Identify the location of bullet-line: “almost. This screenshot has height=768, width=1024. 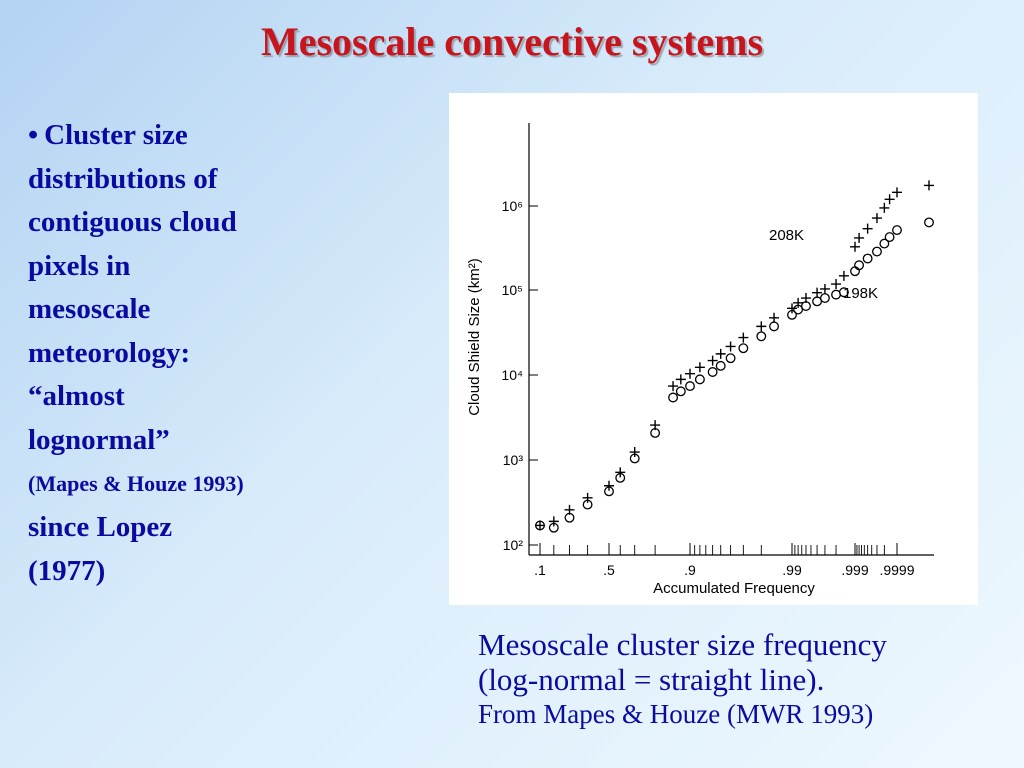
(76, 396).